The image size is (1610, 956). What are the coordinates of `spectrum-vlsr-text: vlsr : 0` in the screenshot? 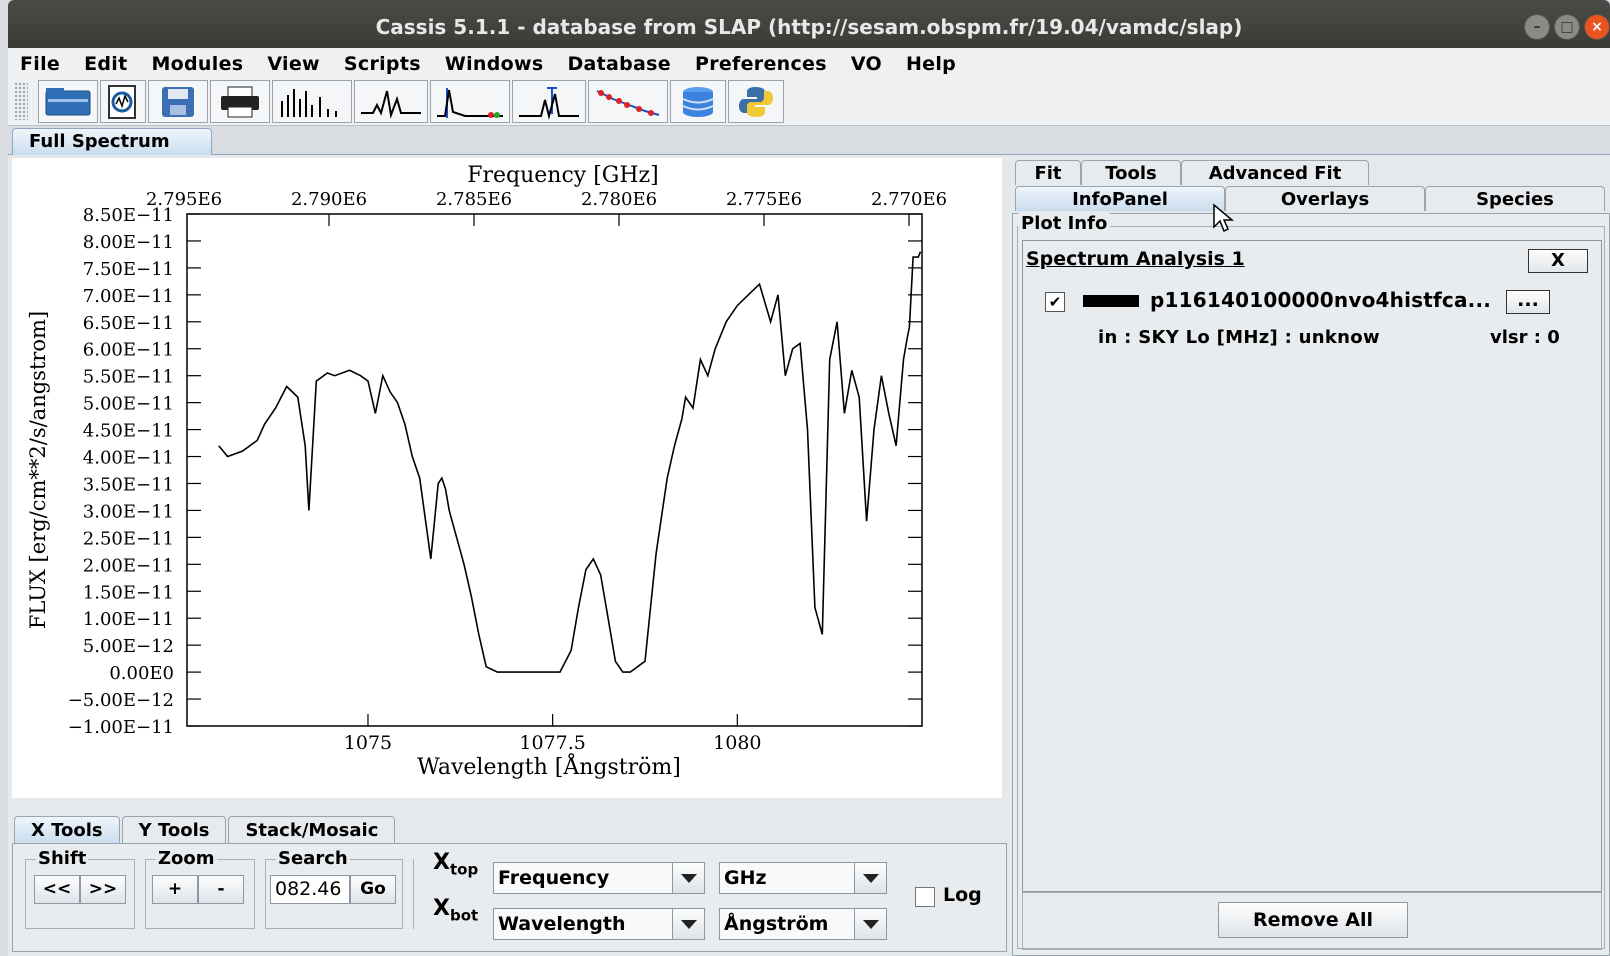 It's located at (1525, 337).